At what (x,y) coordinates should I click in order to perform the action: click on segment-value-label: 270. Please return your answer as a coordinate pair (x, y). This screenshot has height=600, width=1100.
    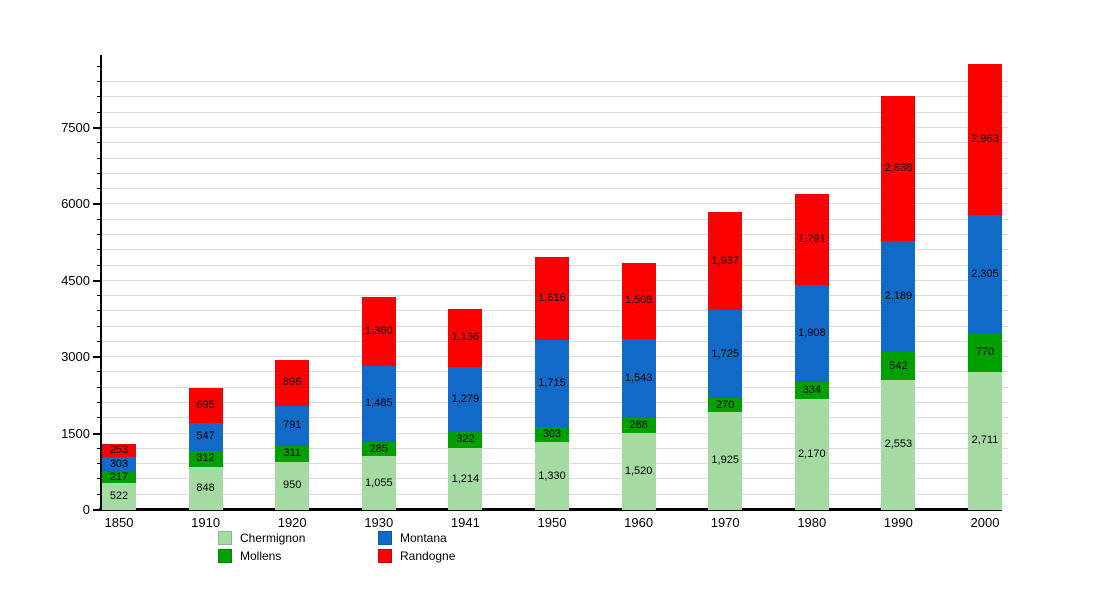
    Looking at the image, I should click on (725, 404).